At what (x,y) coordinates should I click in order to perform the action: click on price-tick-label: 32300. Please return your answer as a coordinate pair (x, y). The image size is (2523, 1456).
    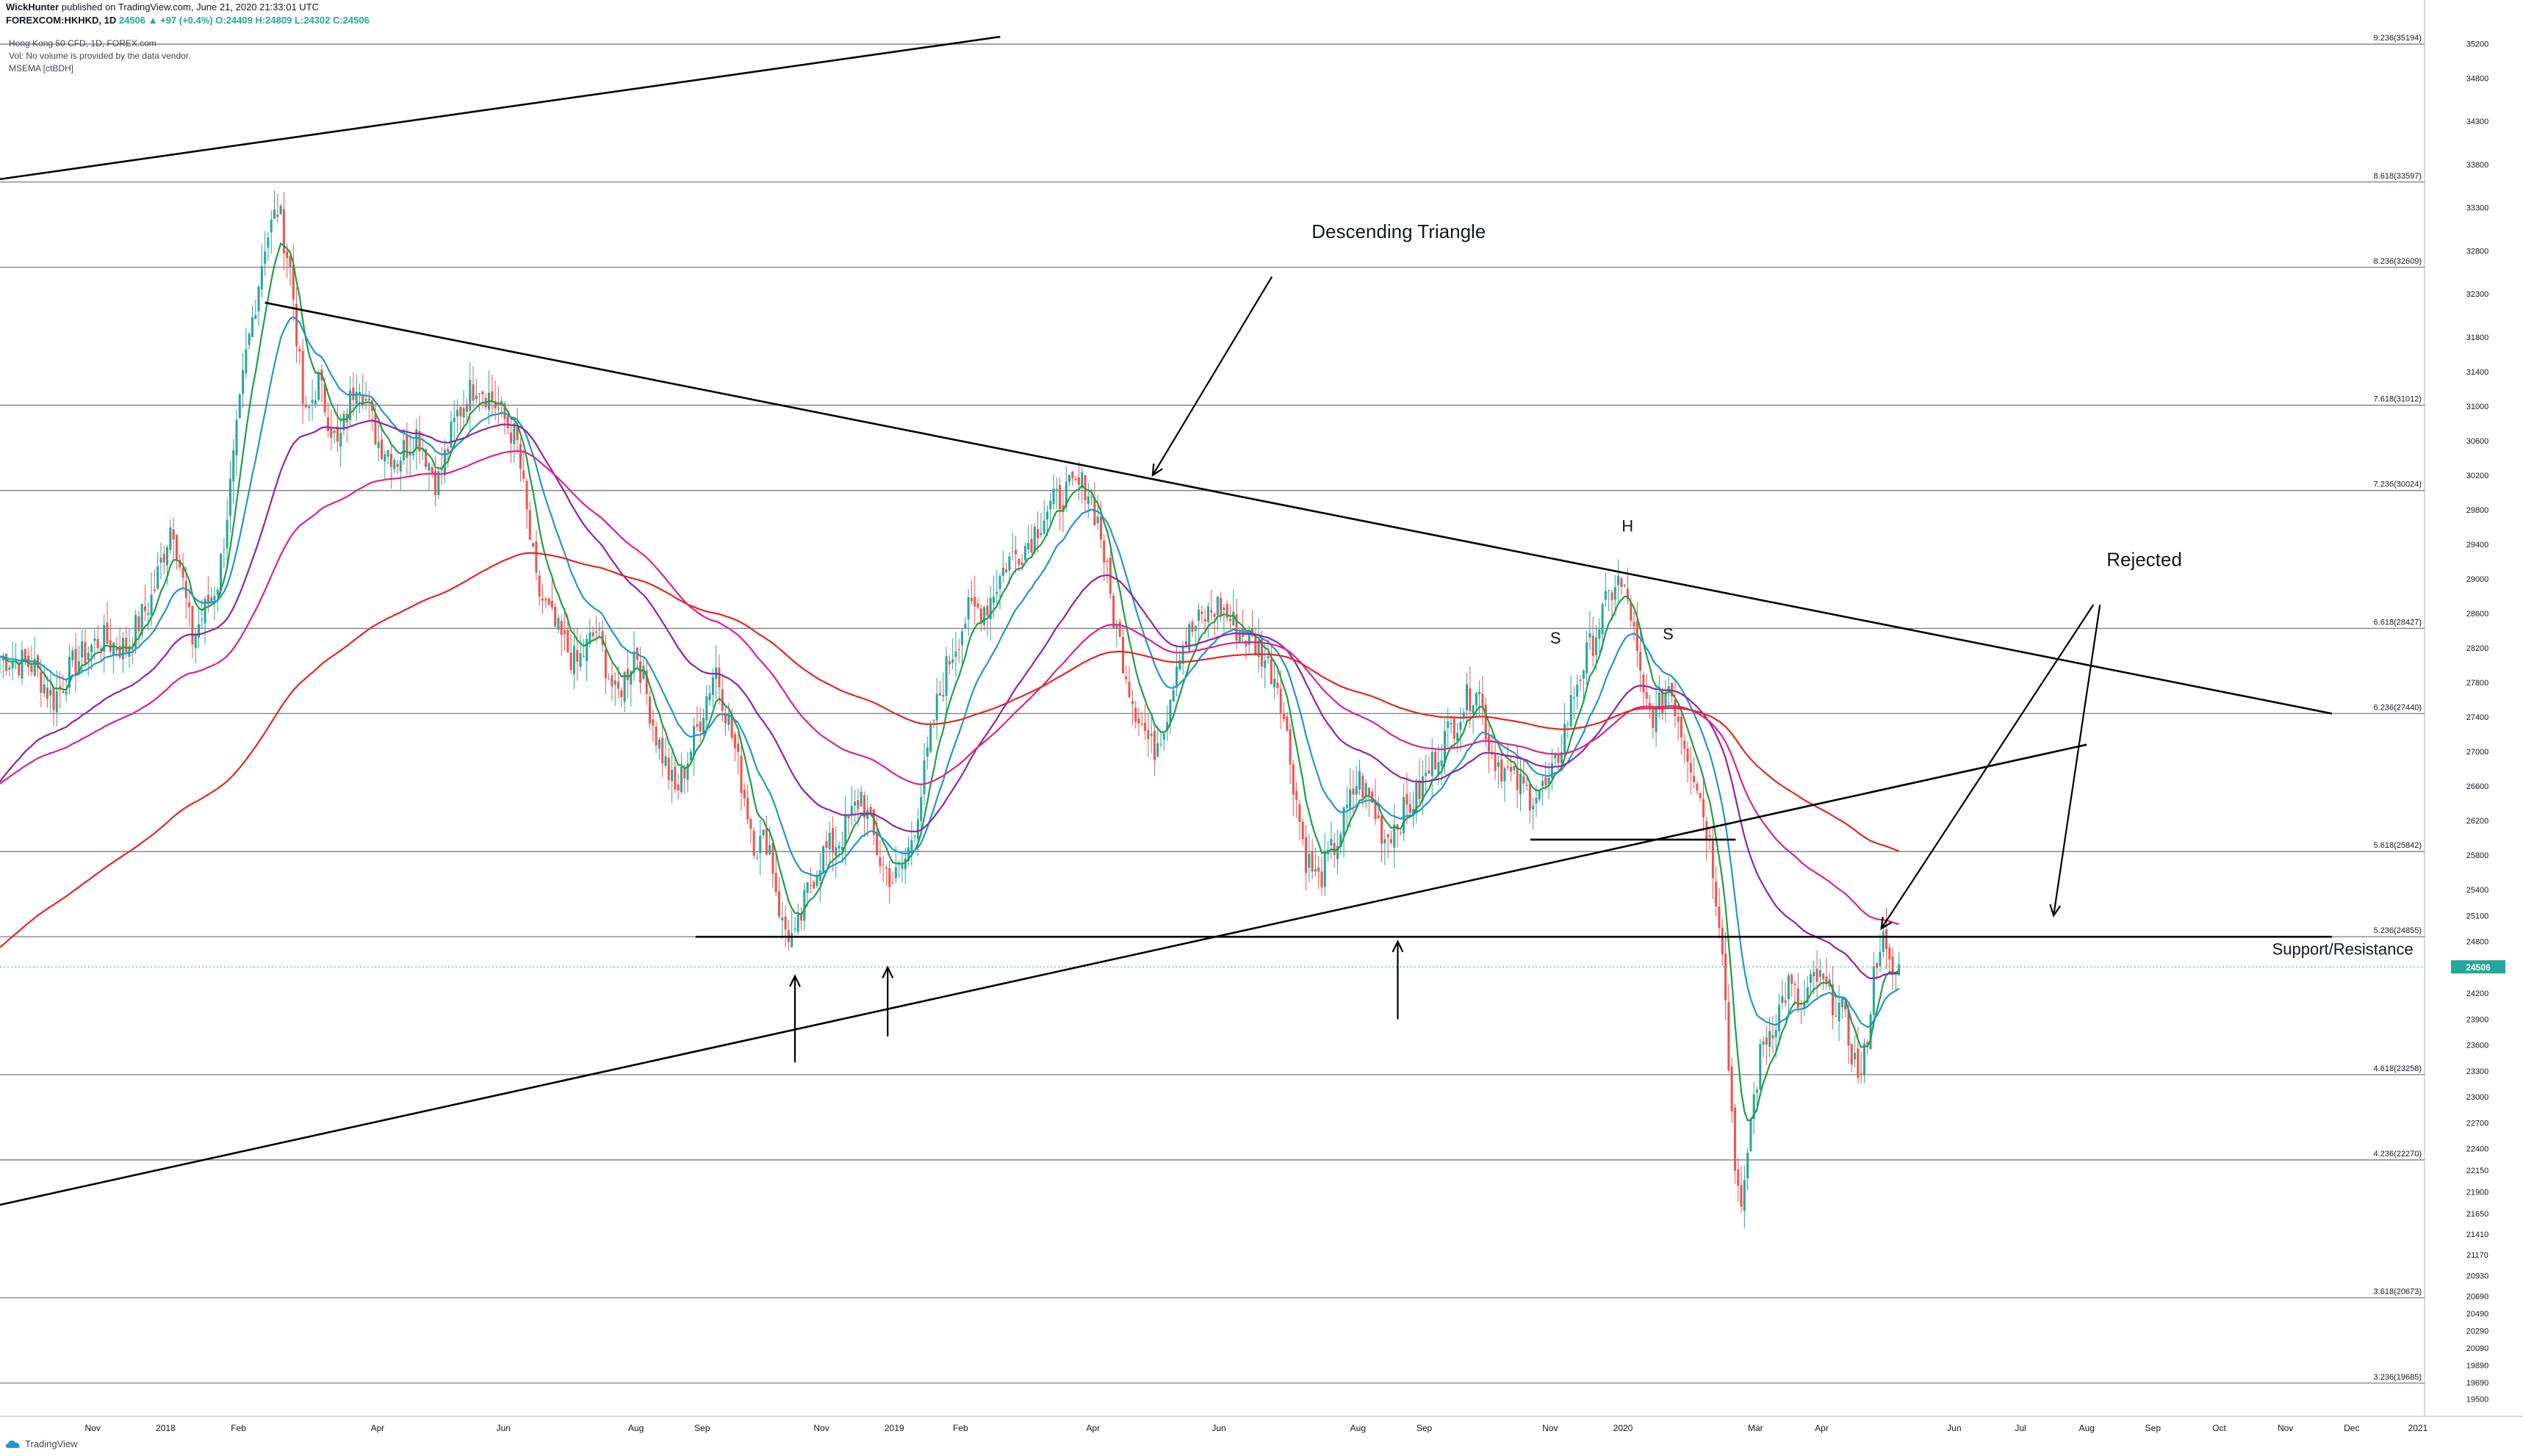
    Looking at the image, I should click on (2478, 294).